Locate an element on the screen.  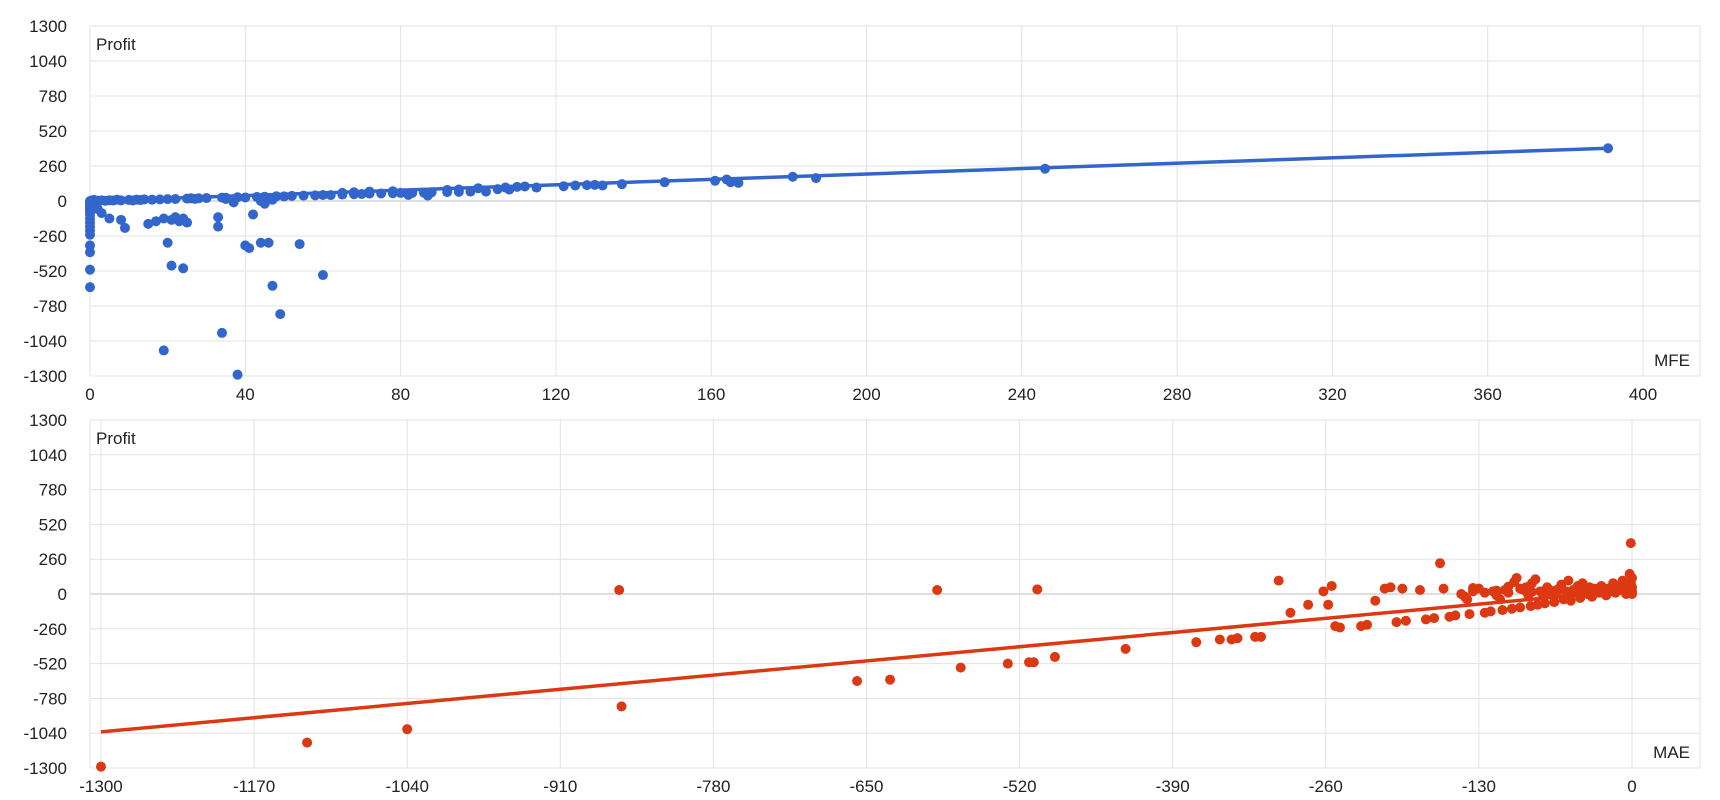
y-tick-label: -260 is located at coordinates (50, 236).